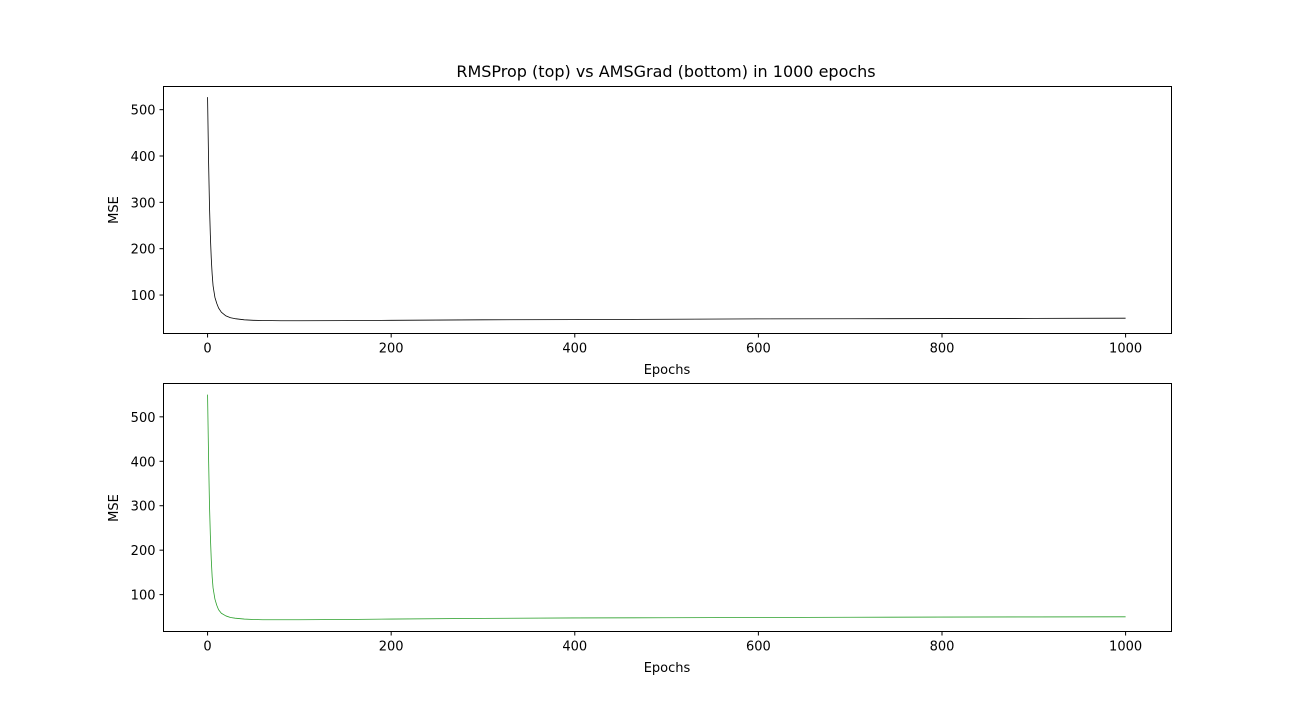 This screenshot has height=710, width=1301. I want to click on bottom-y-tick-label: 200, so click(143, 551).